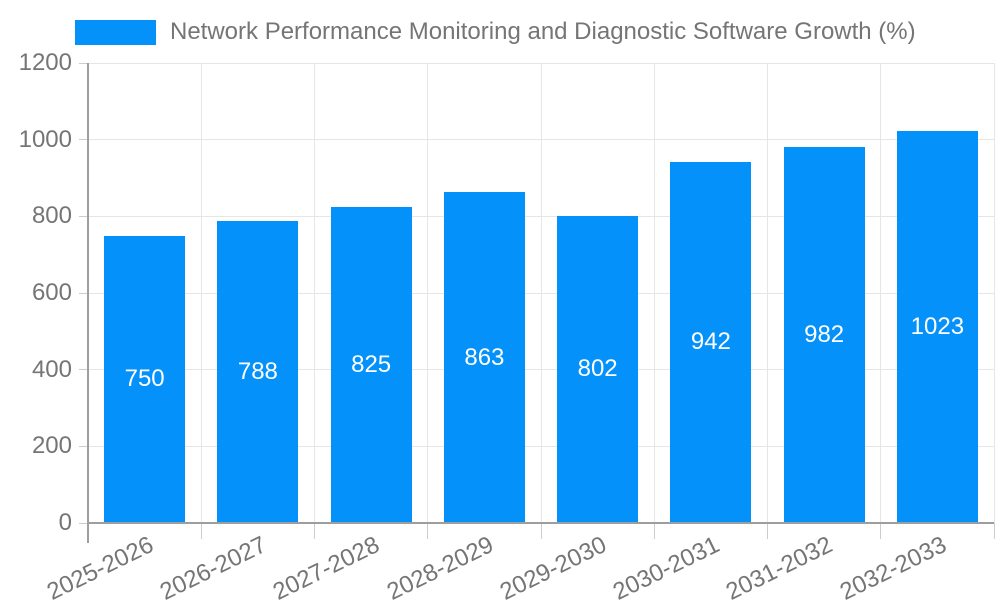 The image size is (1000, 600). What do you see at coordinates (88, 303) in the screenshot?
I see `y-axis-line` at bounding box center [88, 303].